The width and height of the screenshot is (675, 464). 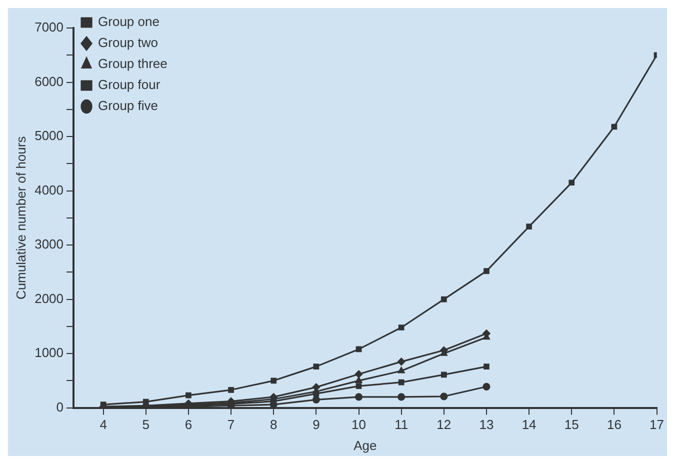 What do you see at coordinates (359, 424) in the screenshot?
I see `x-tick-label: 10` at bounding box center [359, 424].